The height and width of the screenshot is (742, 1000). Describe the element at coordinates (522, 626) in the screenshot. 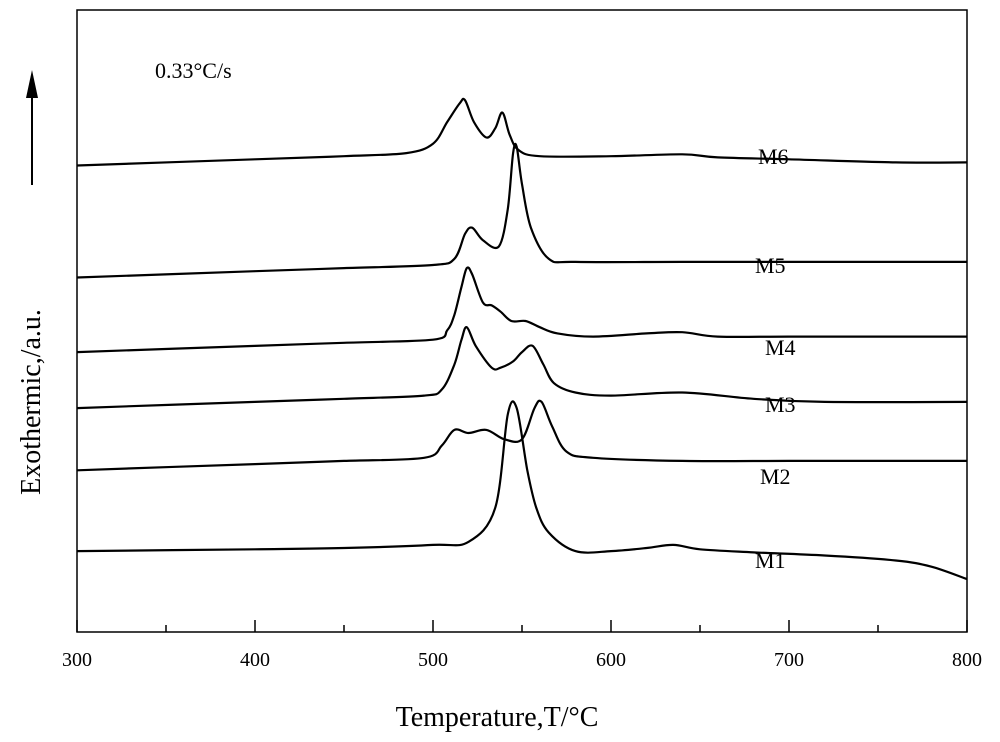

I see `x-axis-ticks` at that location.